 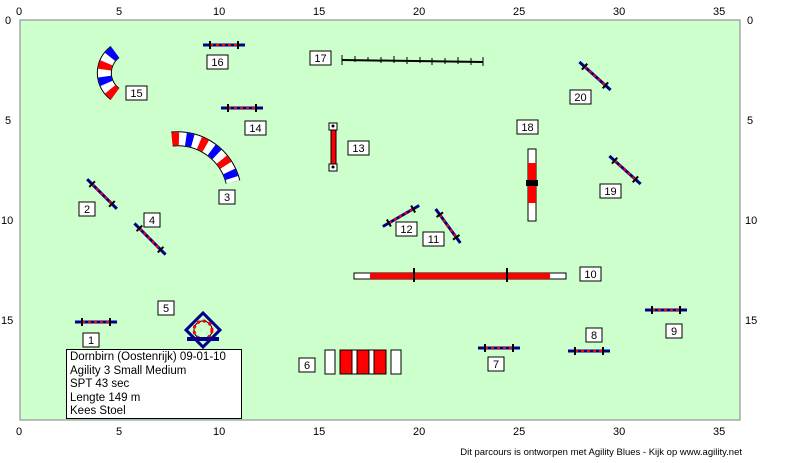 I want to click on number-label-text: 19, so click(x=610, y=192).